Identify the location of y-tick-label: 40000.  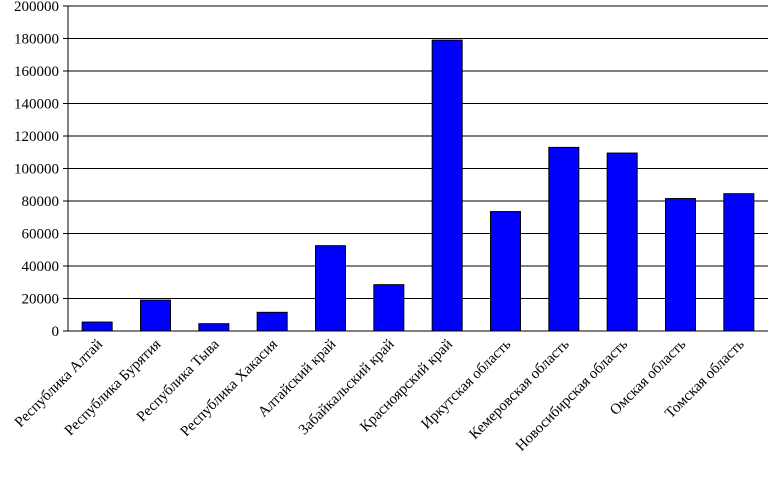
(41, 267).